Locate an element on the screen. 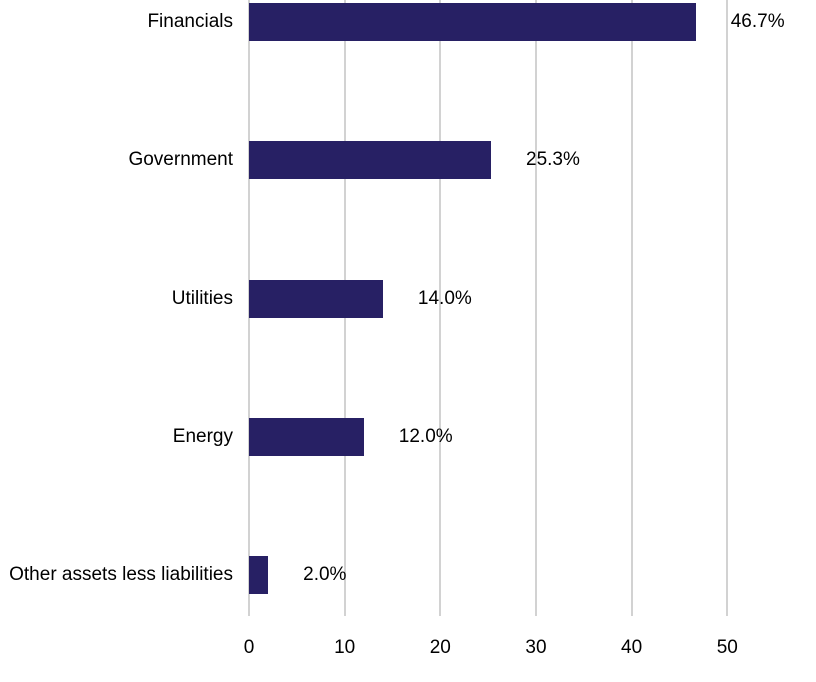 This screenshot has width=816, height=682. category-label: Financials is located at coordinates (190, 21).